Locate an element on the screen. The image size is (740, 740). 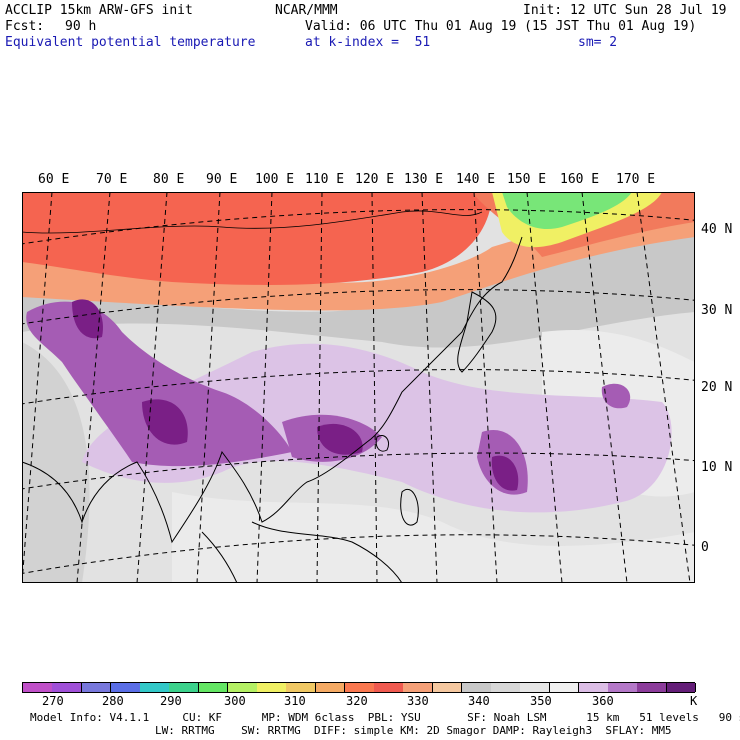
philippines-coast is located at coordinates (409, 507).